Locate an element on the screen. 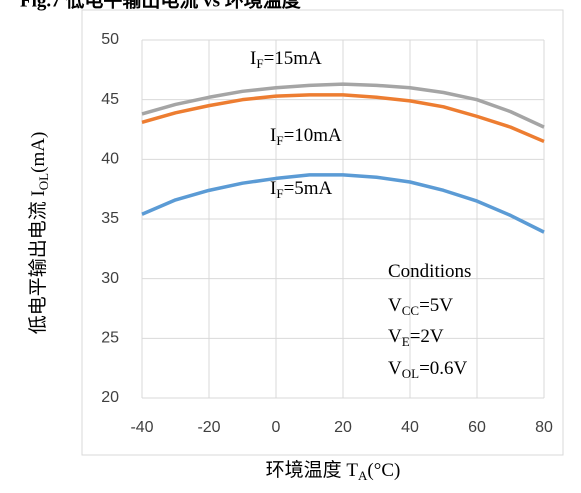 This screenshot has height=493, width=581. y-tick-label: 35 is located at coordinates (110, 218).